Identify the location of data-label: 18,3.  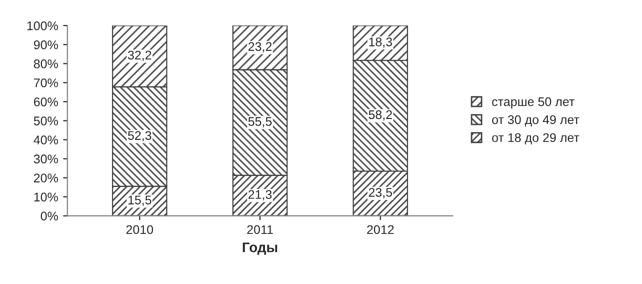
(380, 42).